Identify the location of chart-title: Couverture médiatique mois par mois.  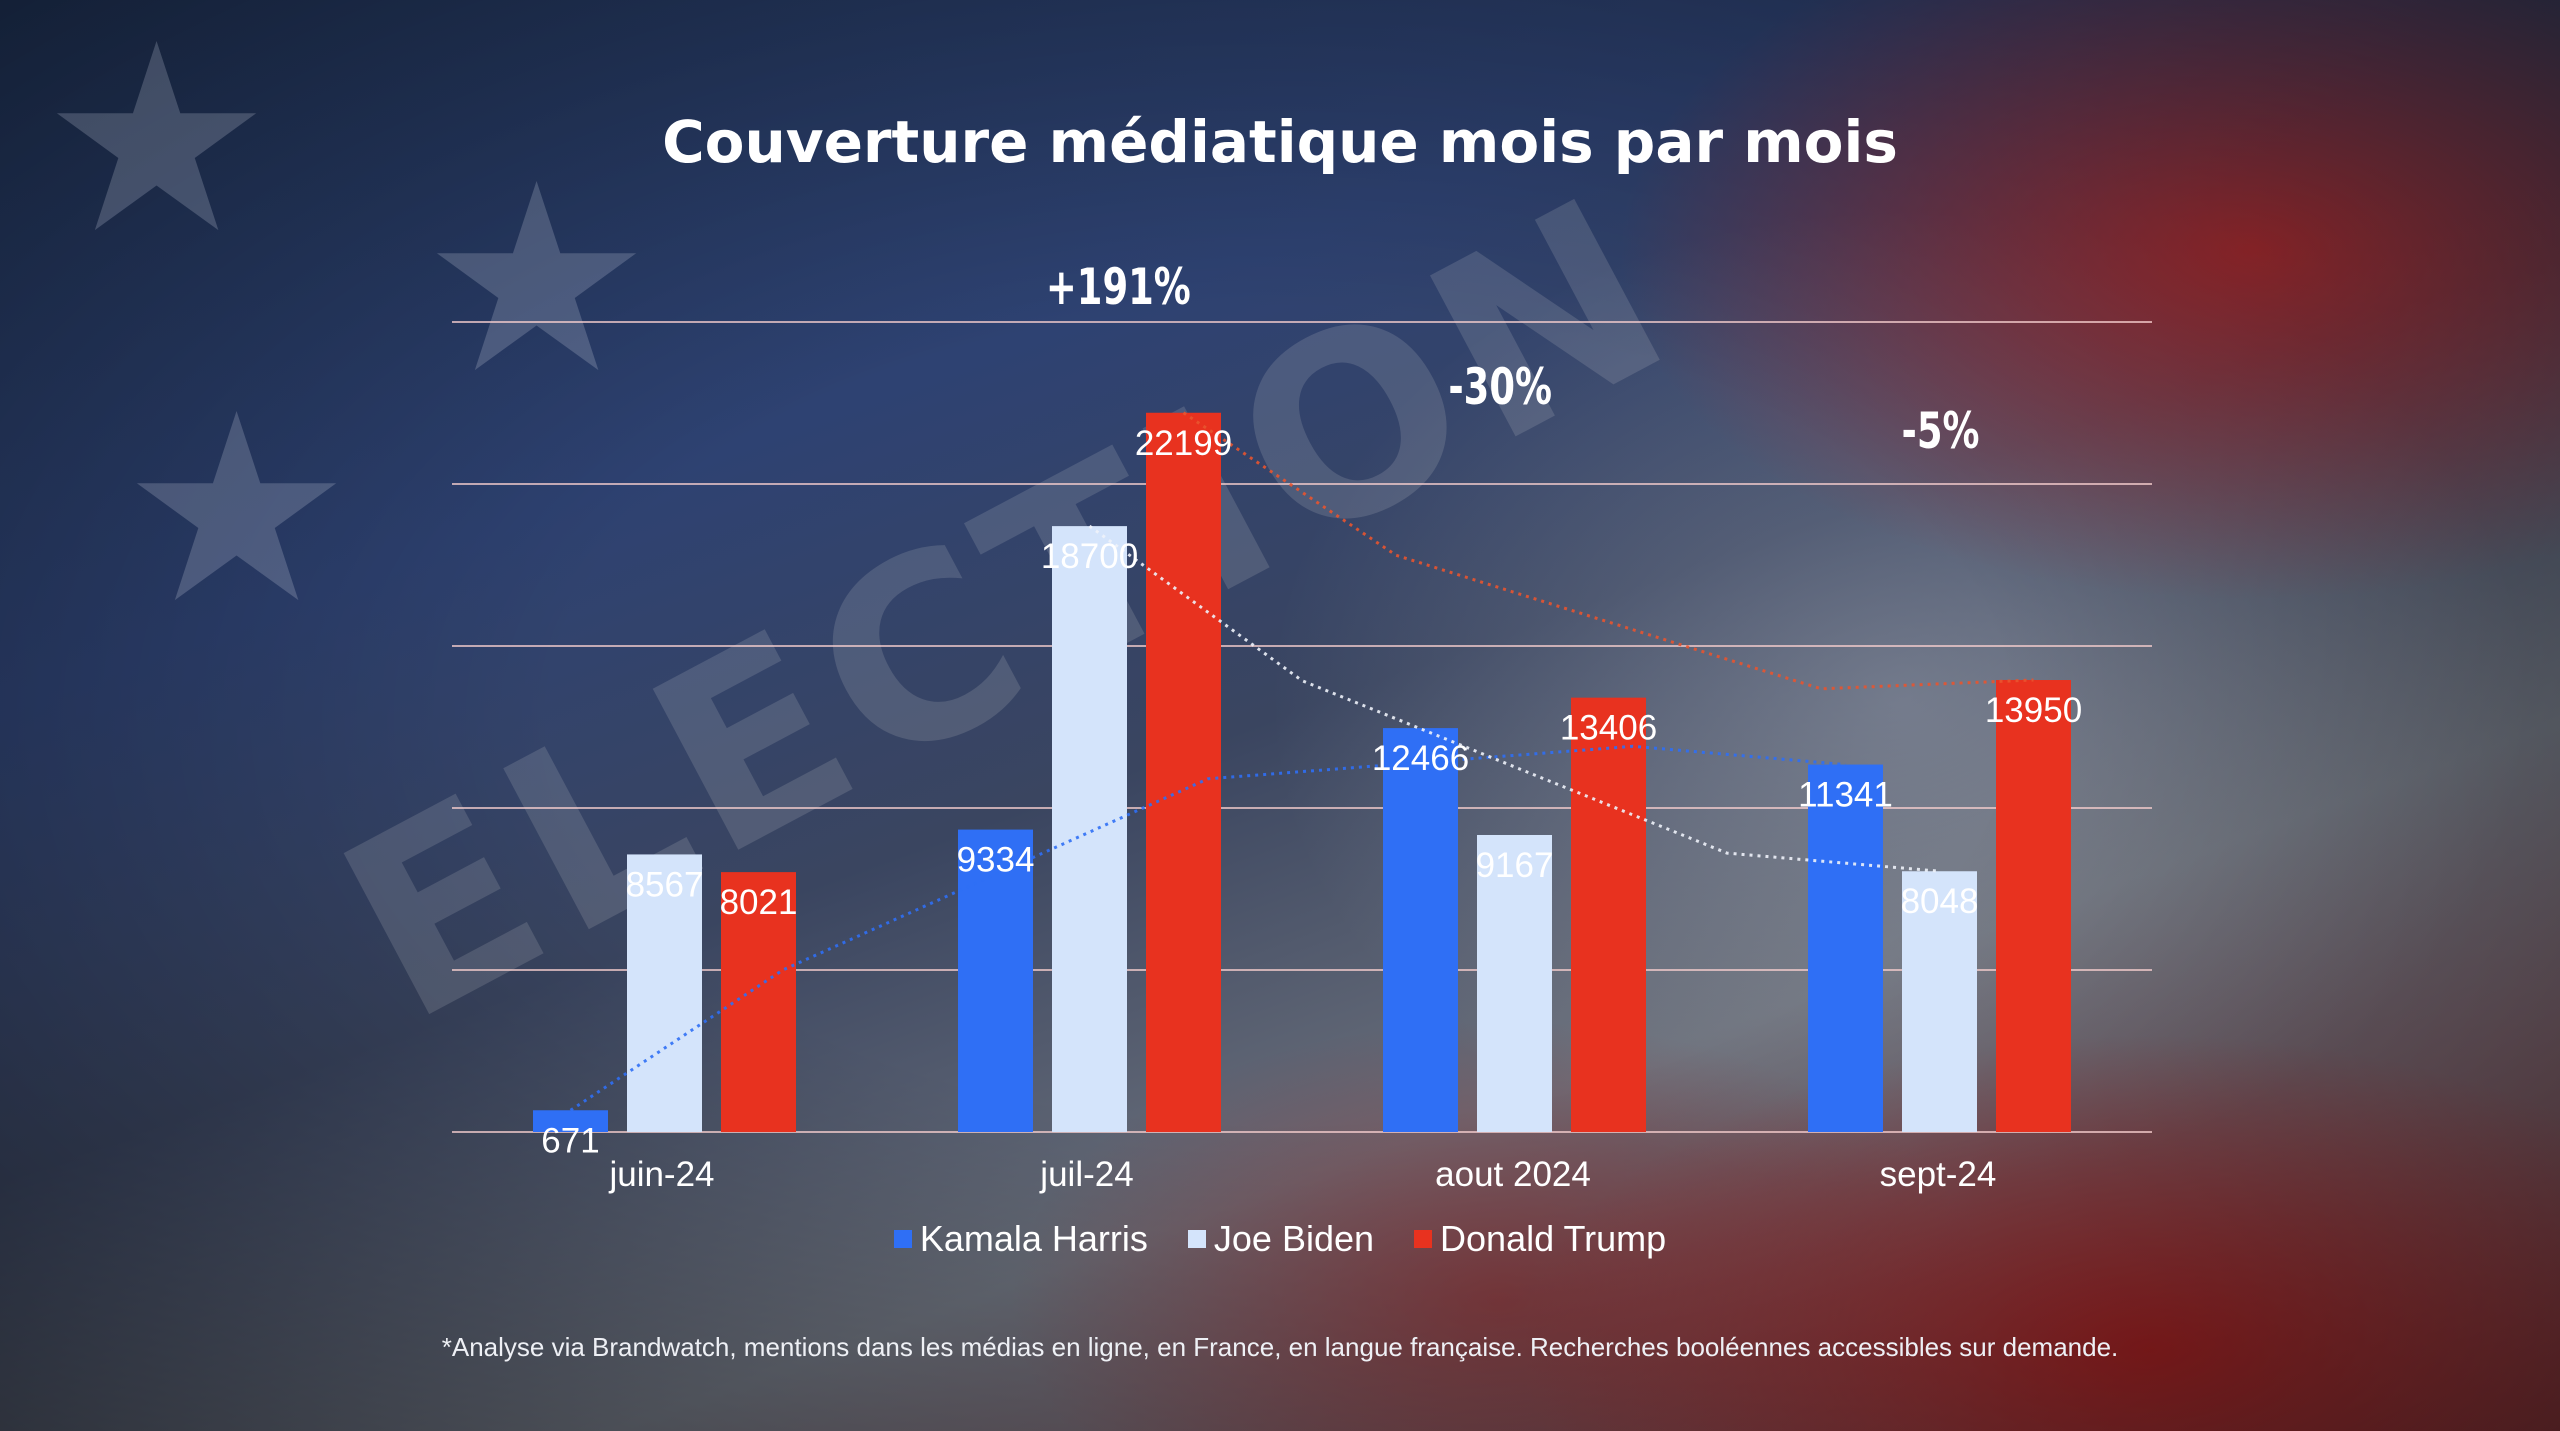
(1280, 142).